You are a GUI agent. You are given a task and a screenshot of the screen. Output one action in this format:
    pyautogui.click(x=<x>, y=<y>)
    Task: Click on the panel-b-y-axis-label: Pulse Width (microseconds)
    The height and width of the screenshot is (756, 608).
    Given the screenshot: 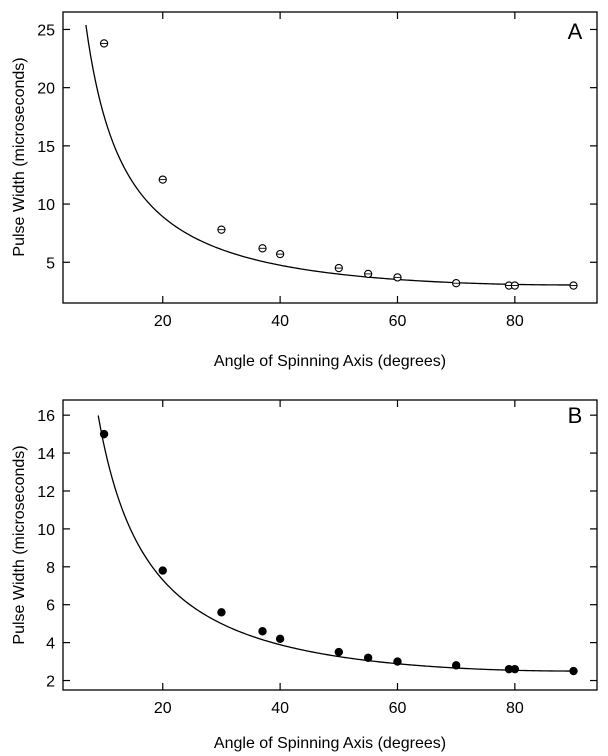 What is the action you would take?
    pyautogui.click(x=19, y=544)
    